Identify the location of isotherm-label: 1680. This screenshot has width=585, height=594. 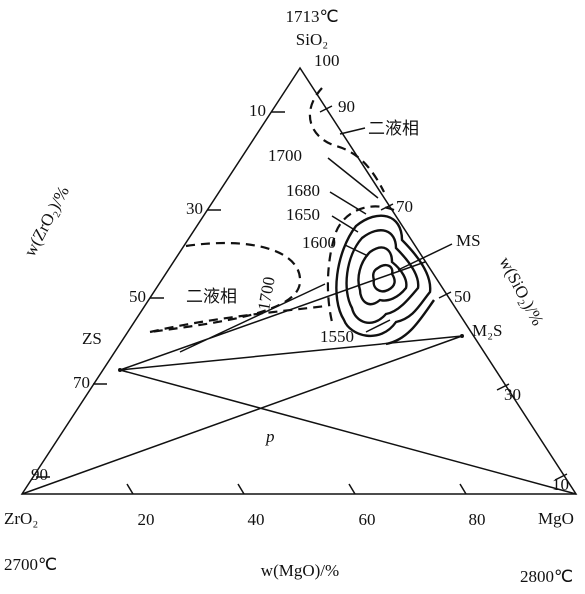
(303, 190).